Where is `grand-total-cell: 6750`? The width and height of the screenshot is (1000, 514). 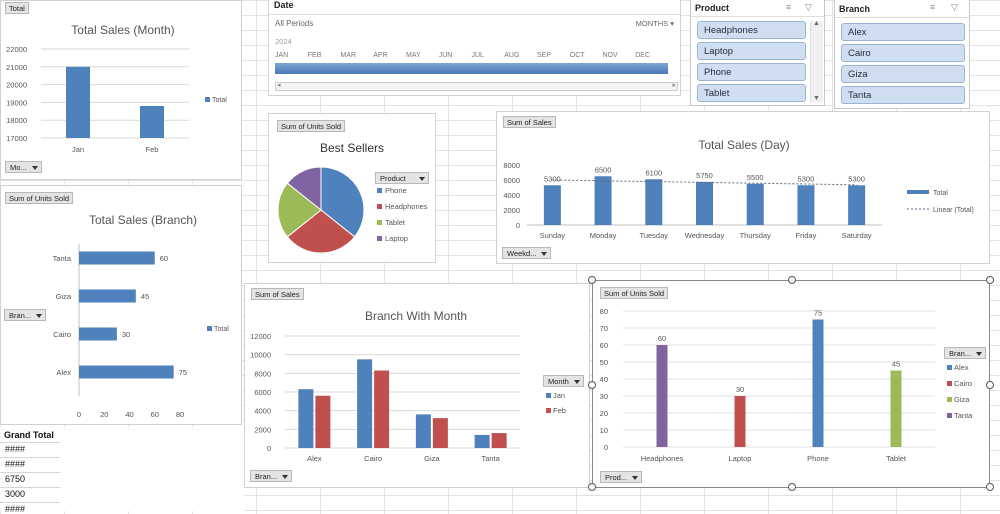 grand-total-cell: 6750 is located at coordinates (15, 479).